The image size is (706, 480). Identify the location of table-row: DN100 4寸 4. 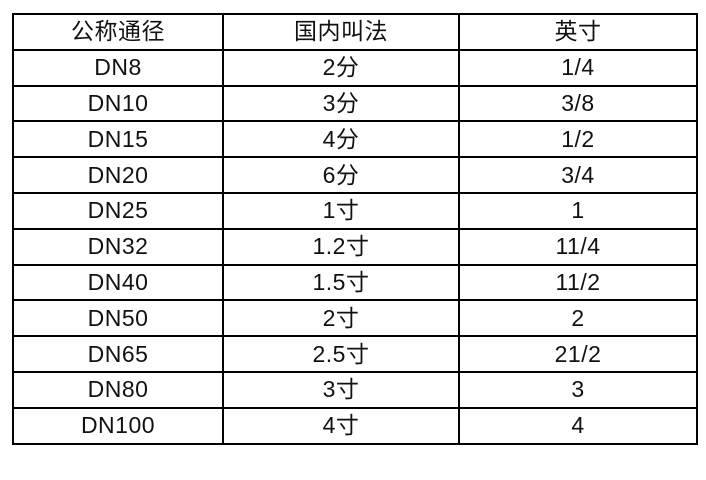
(355, 425).